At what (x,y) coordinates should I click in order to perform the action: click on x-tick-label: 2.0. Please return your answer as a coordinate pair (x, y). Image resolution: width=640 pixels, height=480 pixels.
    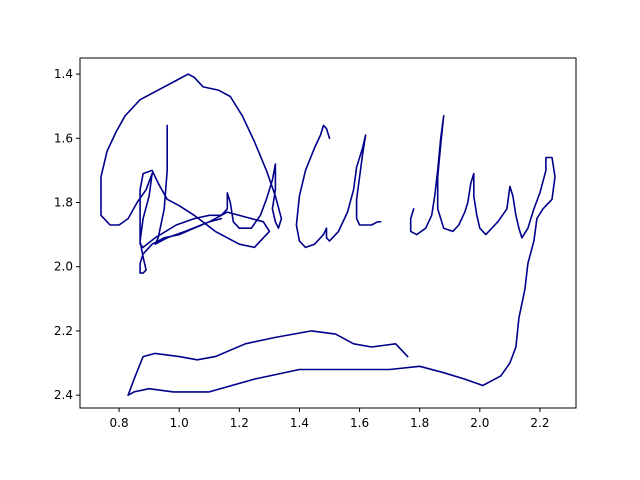
    Looking at the image, I should click on (479, 423).